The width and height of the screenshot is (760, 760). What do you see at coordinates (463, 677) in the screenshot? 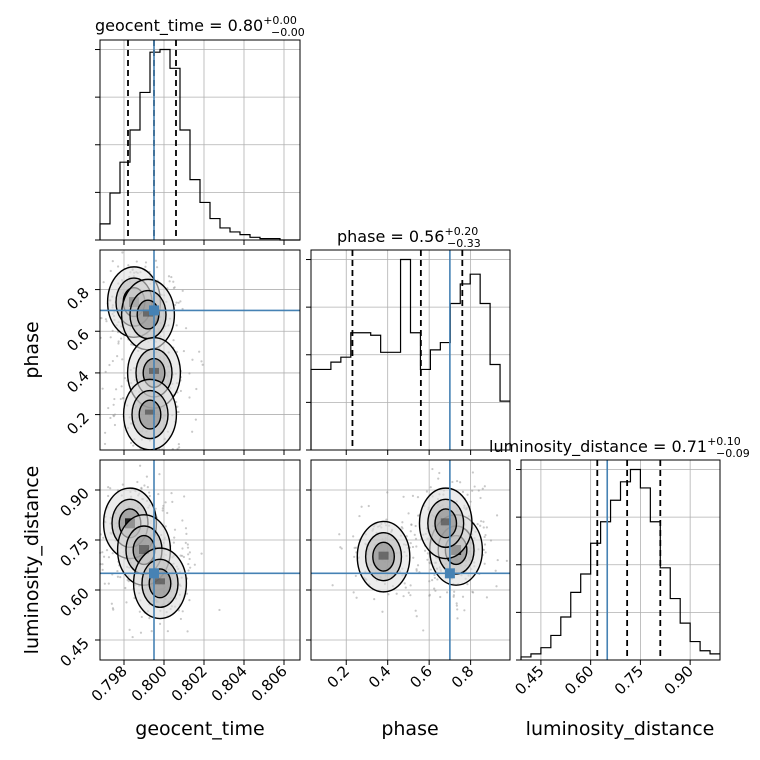
I see `xtick-label-phase: 0.8` at bounding box center [463, 677].